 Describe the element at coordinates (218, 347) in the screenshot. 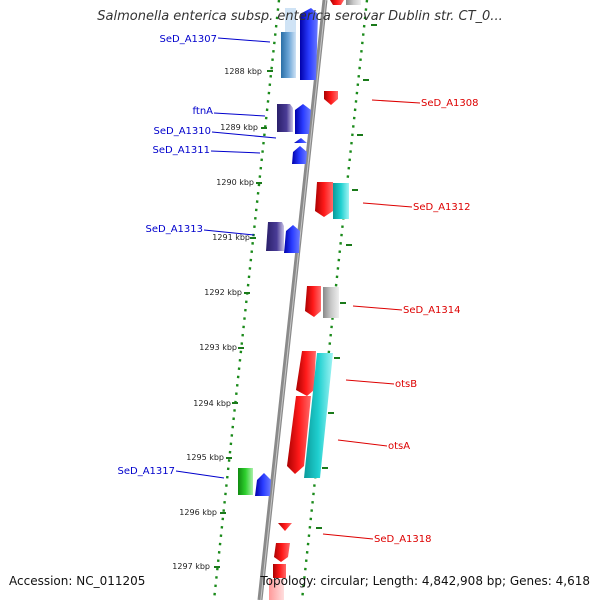

I see `tick-label: 1293 kbp` at that location.